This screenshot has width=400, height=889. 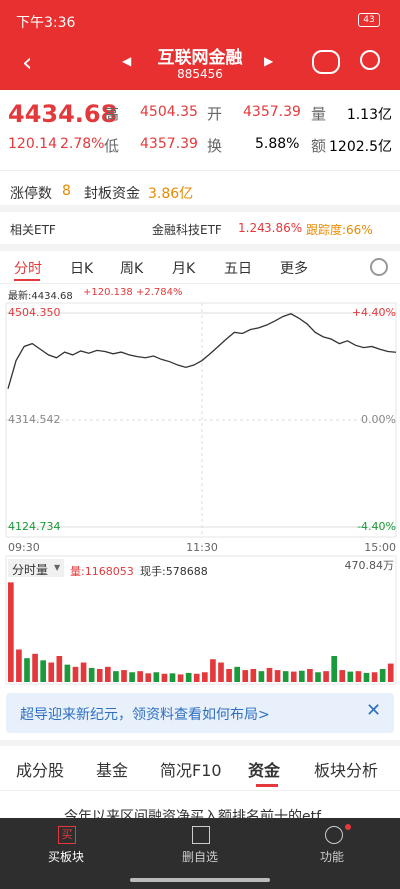 What do you see at coordinates (112, 114) in the screenshot?
I see `label: 高` at bounding box center [112, 114].